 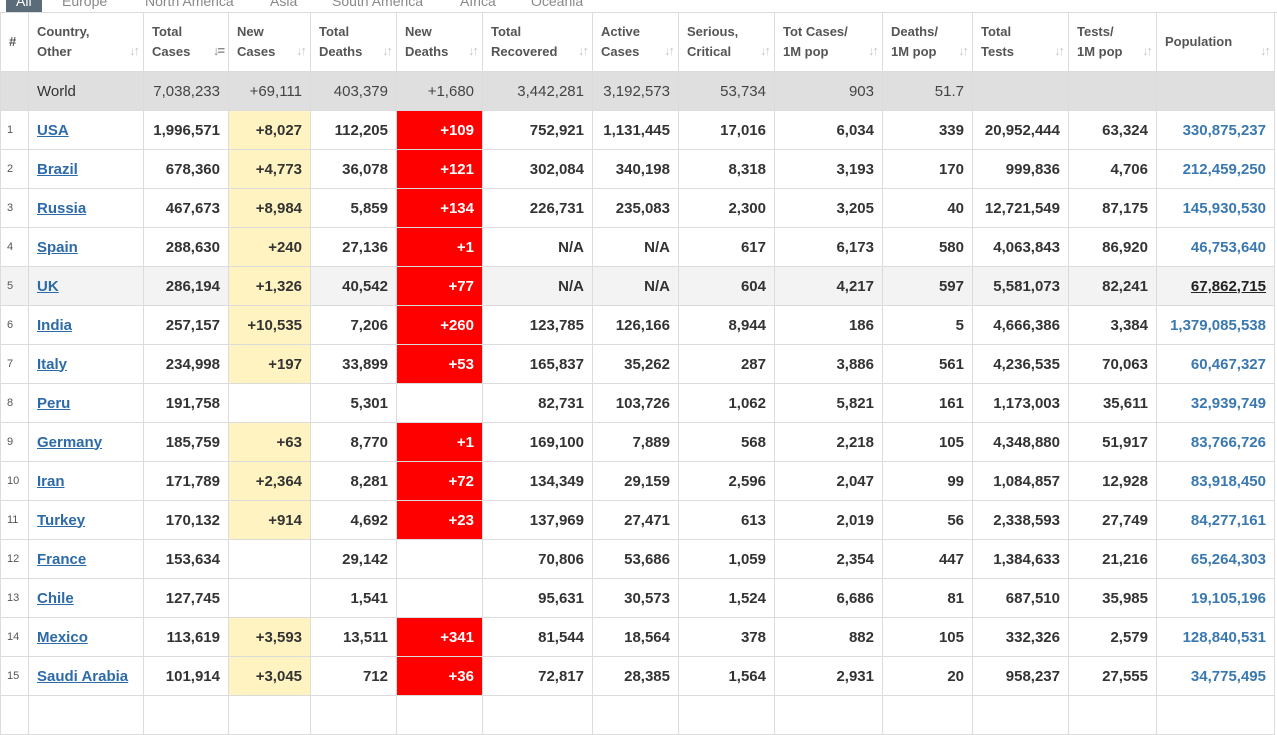 What do you see at coordinates (635, 42) in the screenshot?
I see `header-active-cases: Active Cases ↓↑` at bounding box center [635, 42].